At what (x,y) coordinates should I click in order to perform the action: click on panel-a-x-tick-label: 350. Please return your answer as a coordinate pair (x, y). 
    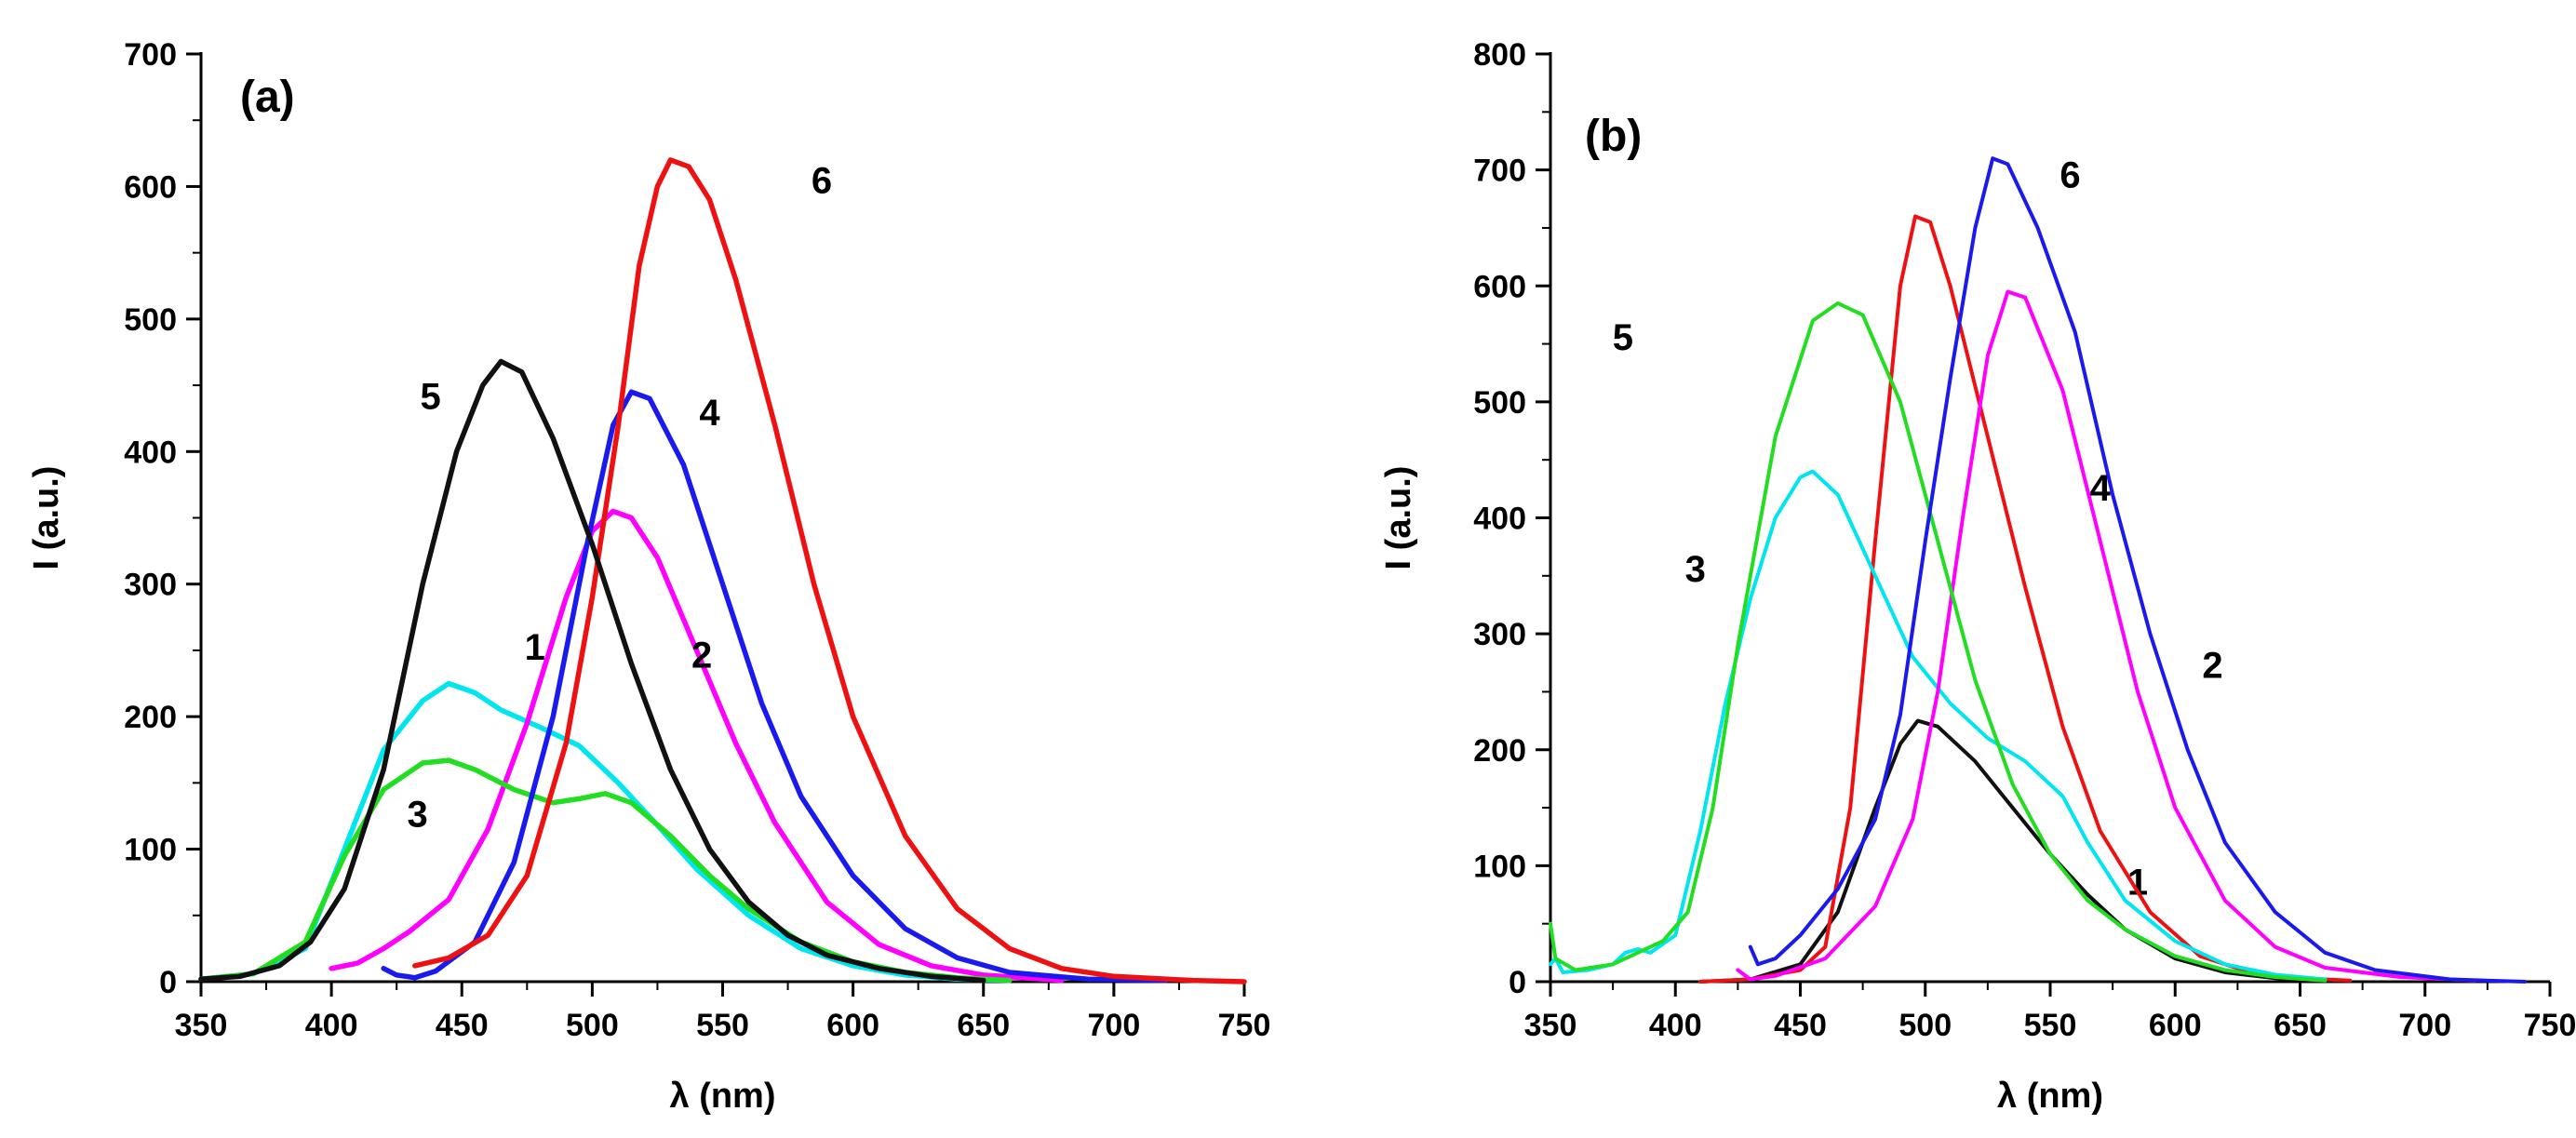
    Looking at the image, I should click on (201, 1025).